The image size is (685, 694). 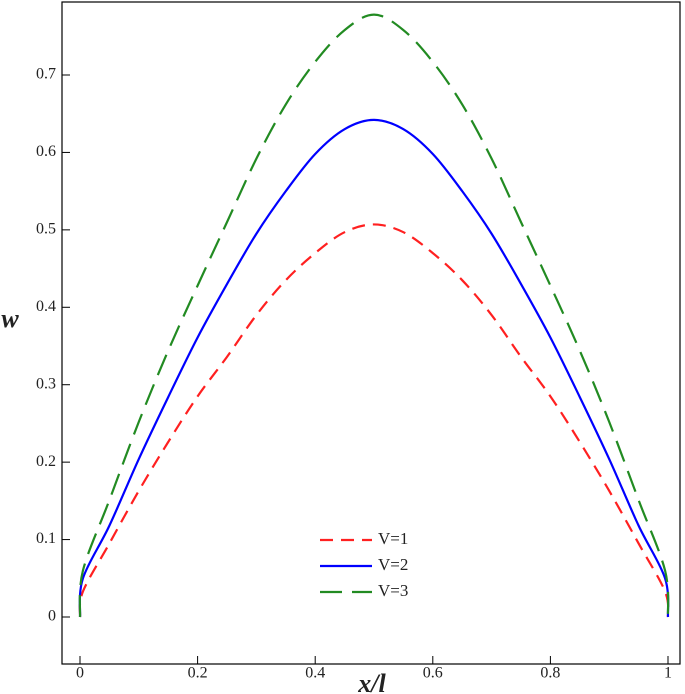 I want to click on y-tick-label: 0.2, so click(x=46, y=461).